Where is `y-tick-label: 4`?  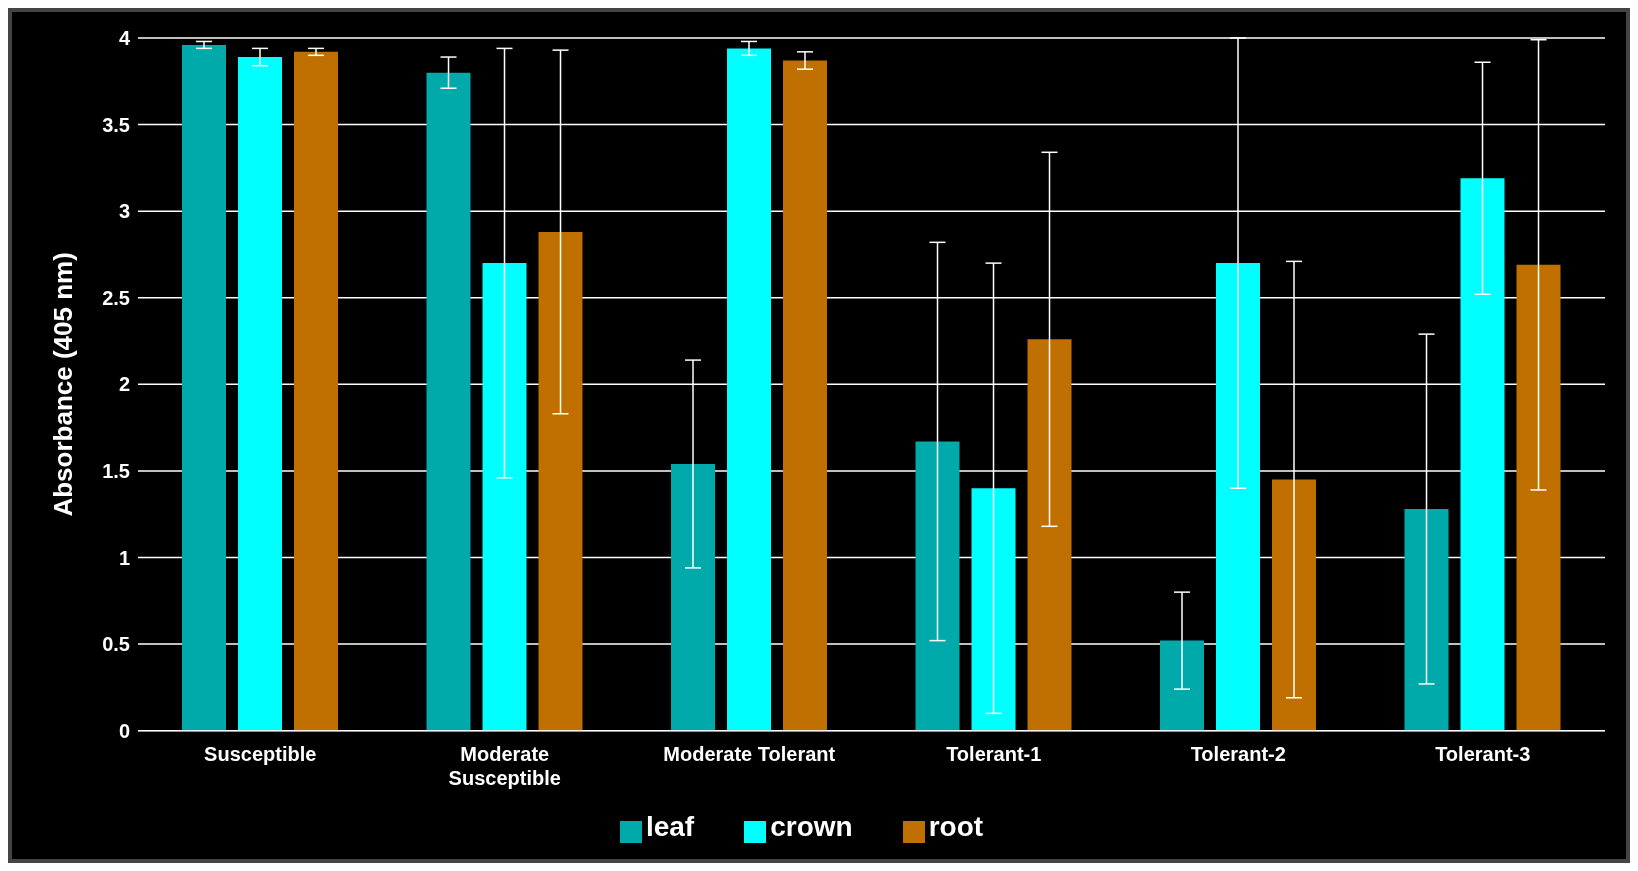 y-tick-label: 4 is located at coordinates (124, 38).